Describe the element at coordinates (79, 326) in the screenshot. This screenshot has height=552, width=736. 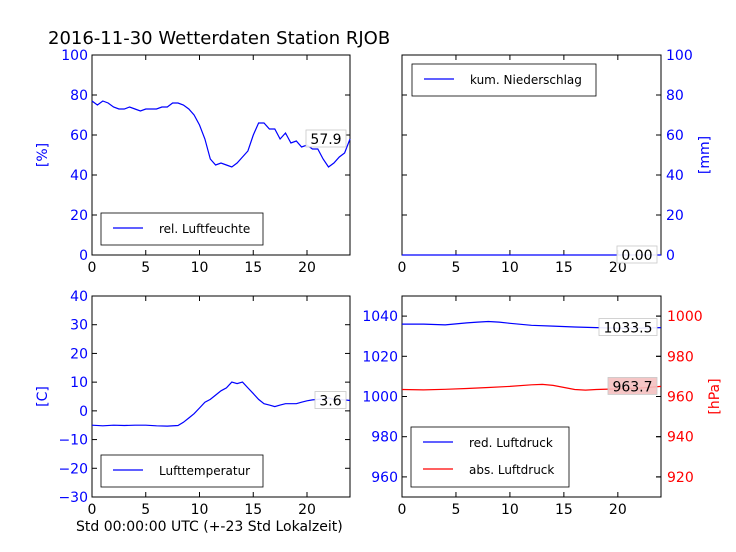
I see `y-tick-label: 30` at that location.